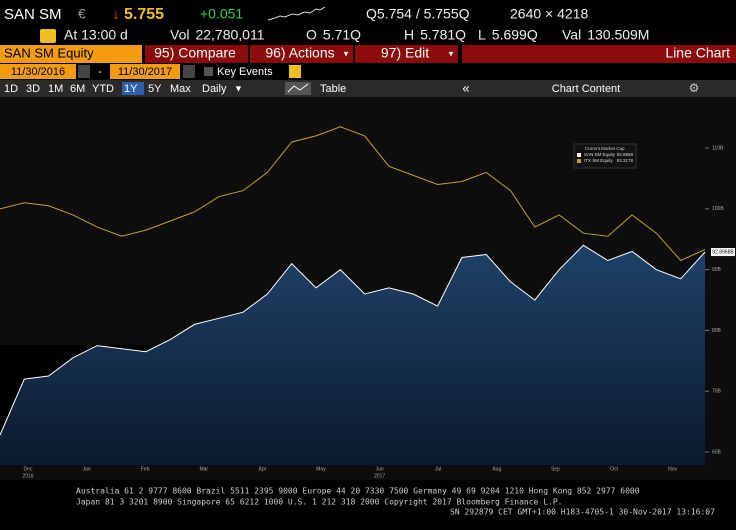 This screenshot has width=736, height=530. I want to click on table-button: Table, so click(333, 89).